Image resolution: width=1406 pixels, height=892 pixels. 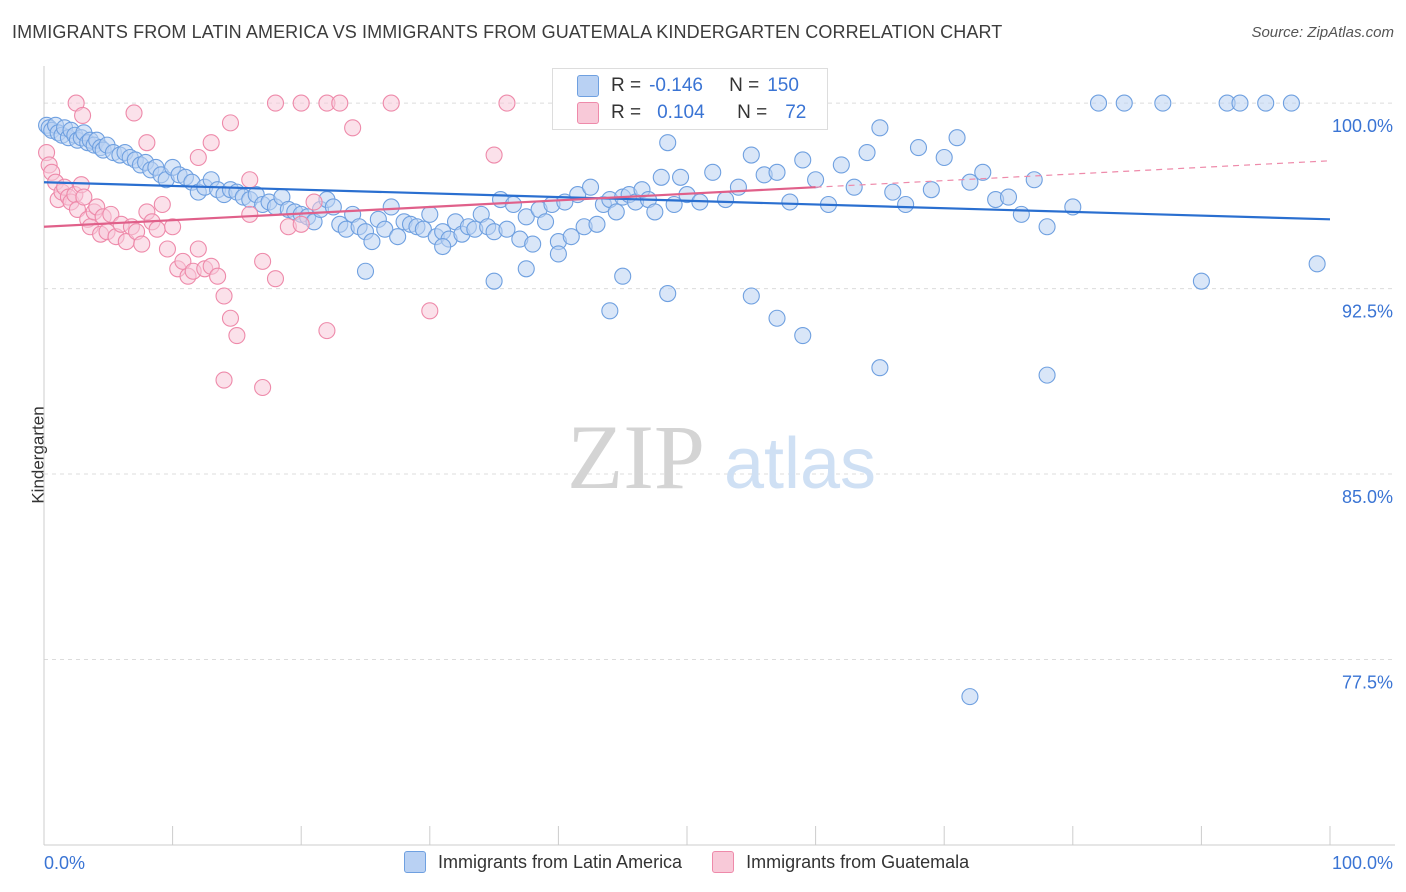 What do you see at coordinates (723, 862) in the screenshot?
I see `legend-swatch-pink` at bounding box center [723, 862].